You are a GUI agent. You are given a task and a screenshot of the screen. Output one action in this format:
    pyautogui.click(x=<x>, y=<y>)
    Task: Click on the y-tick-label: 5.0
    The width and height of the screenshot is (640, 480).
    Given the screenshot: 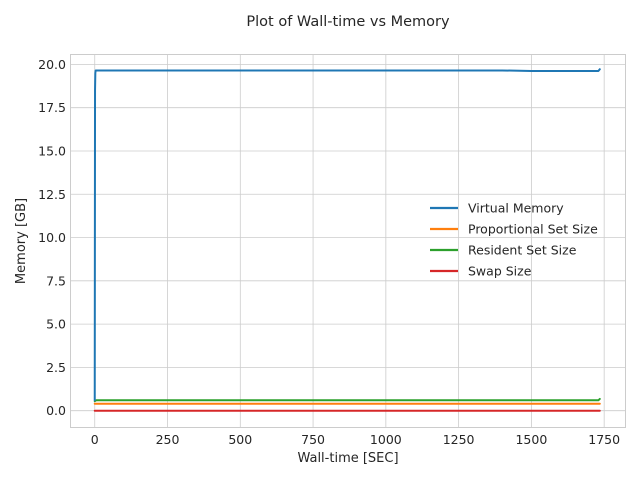 What is the action you would take?
    pyautogui.click(x=56, y=324)
    